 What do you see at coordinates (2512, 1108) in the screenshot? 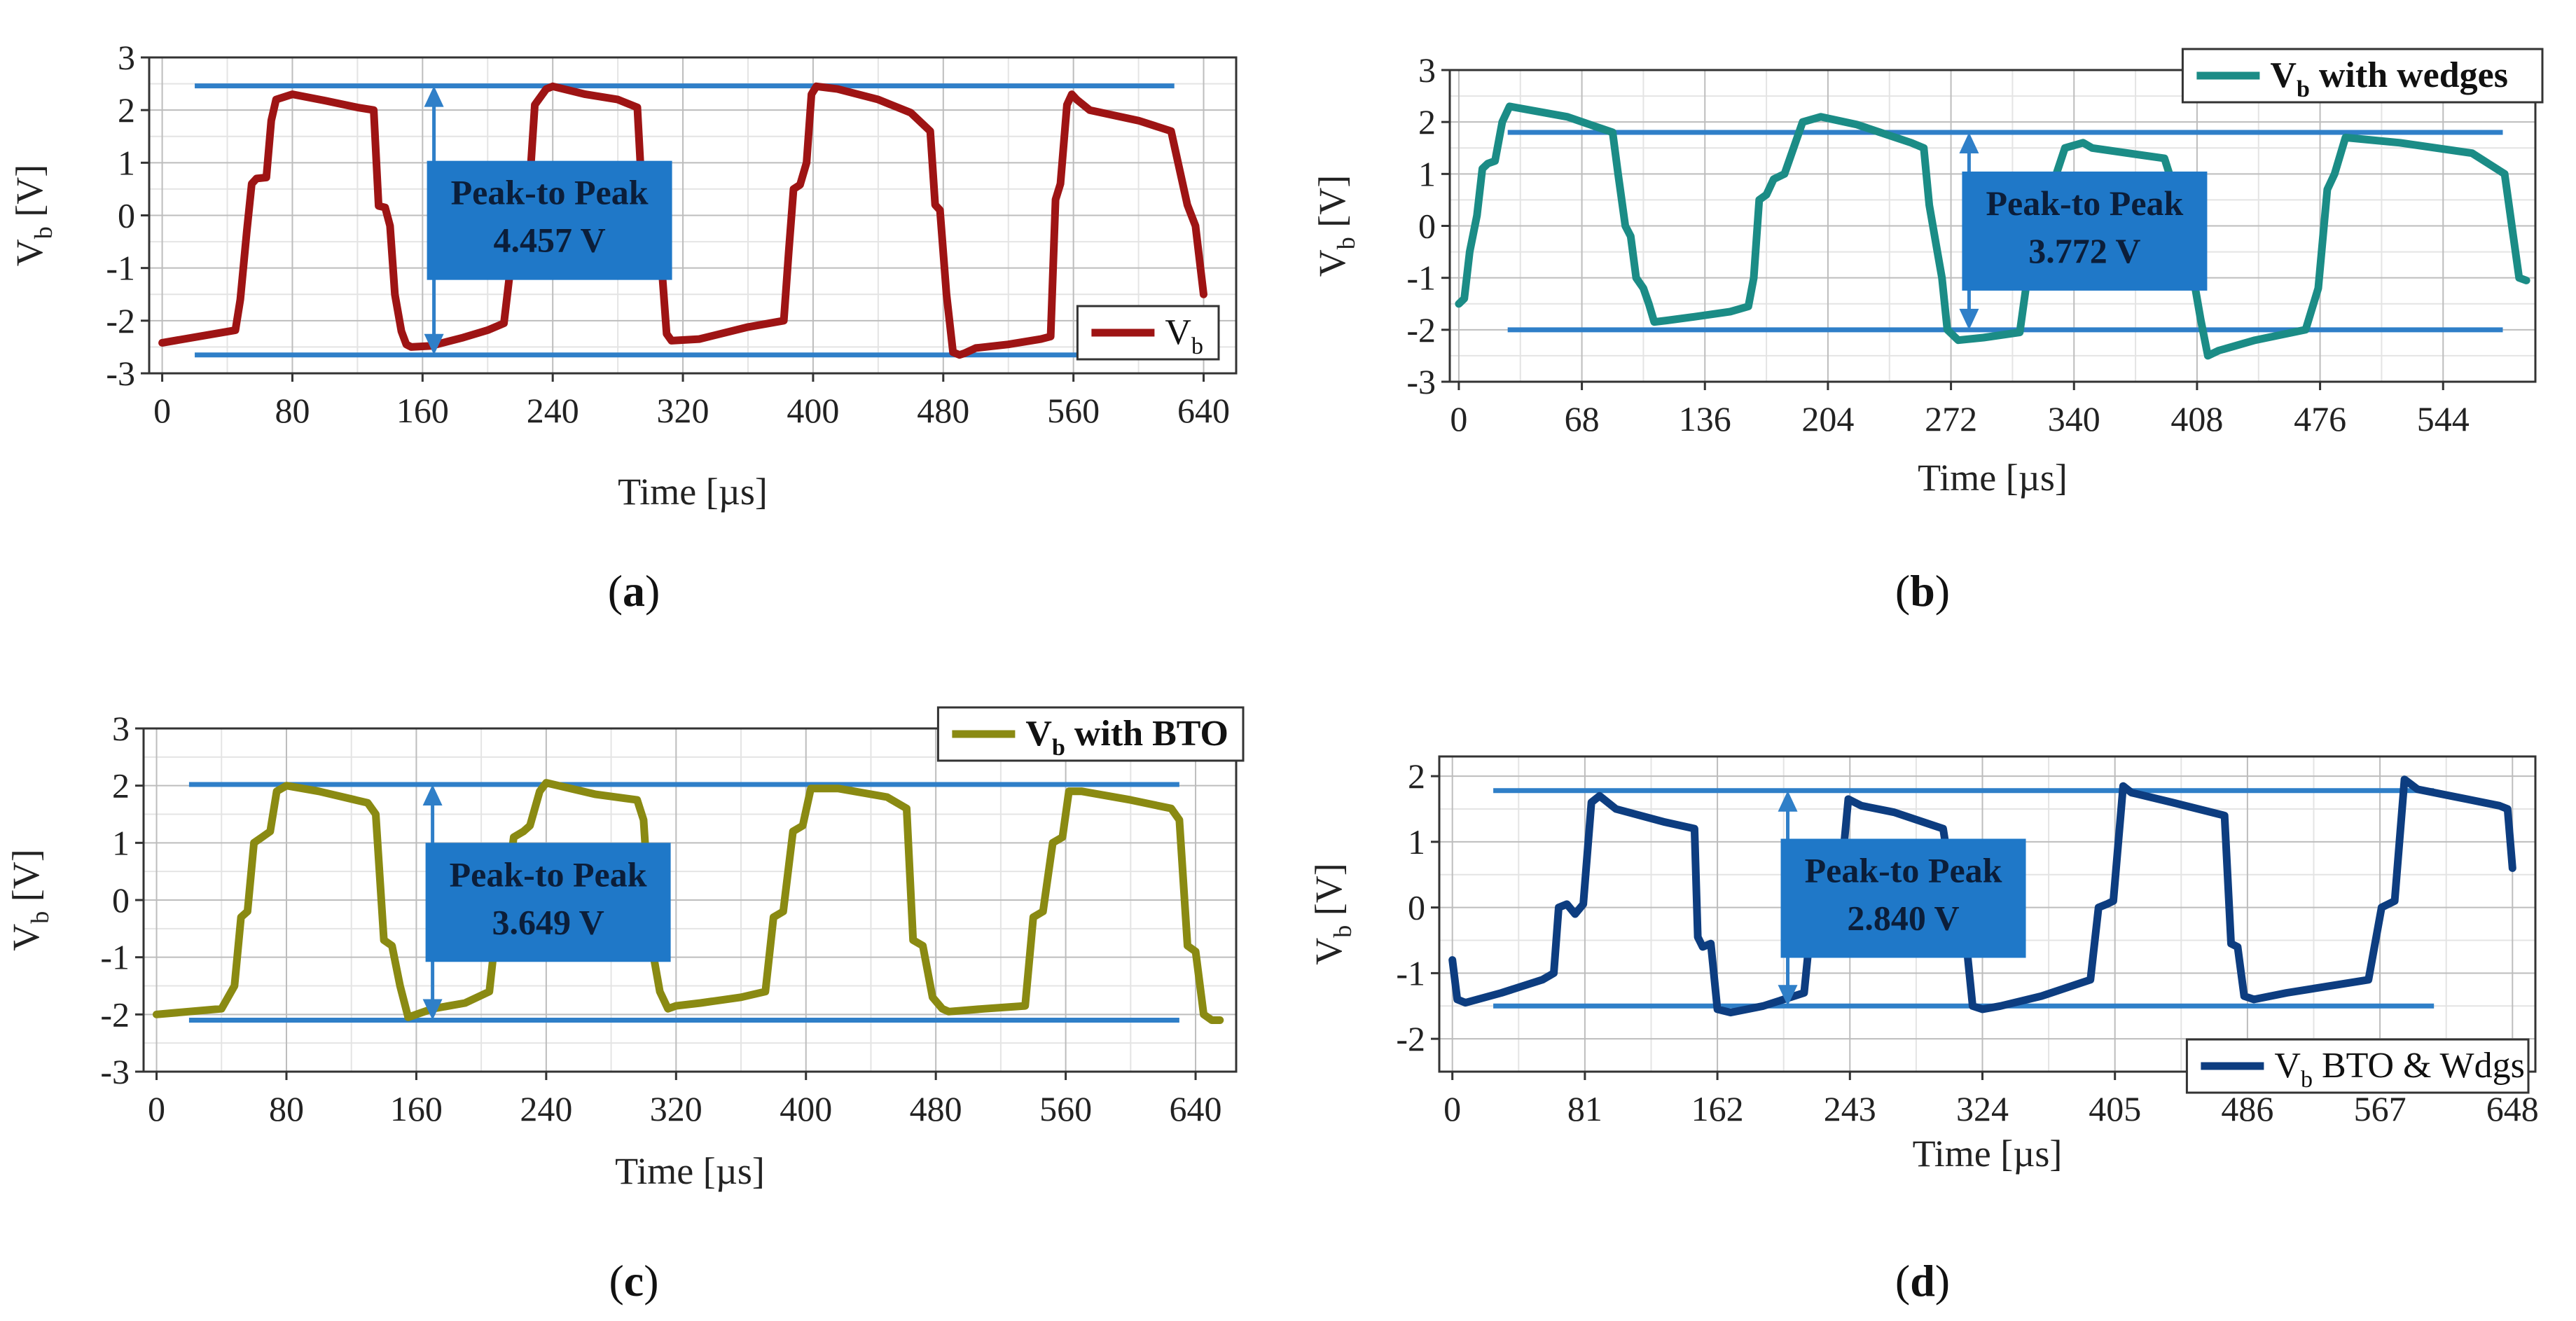
I see `x-tick-label: 648` at bounding box center [2512, 1108].